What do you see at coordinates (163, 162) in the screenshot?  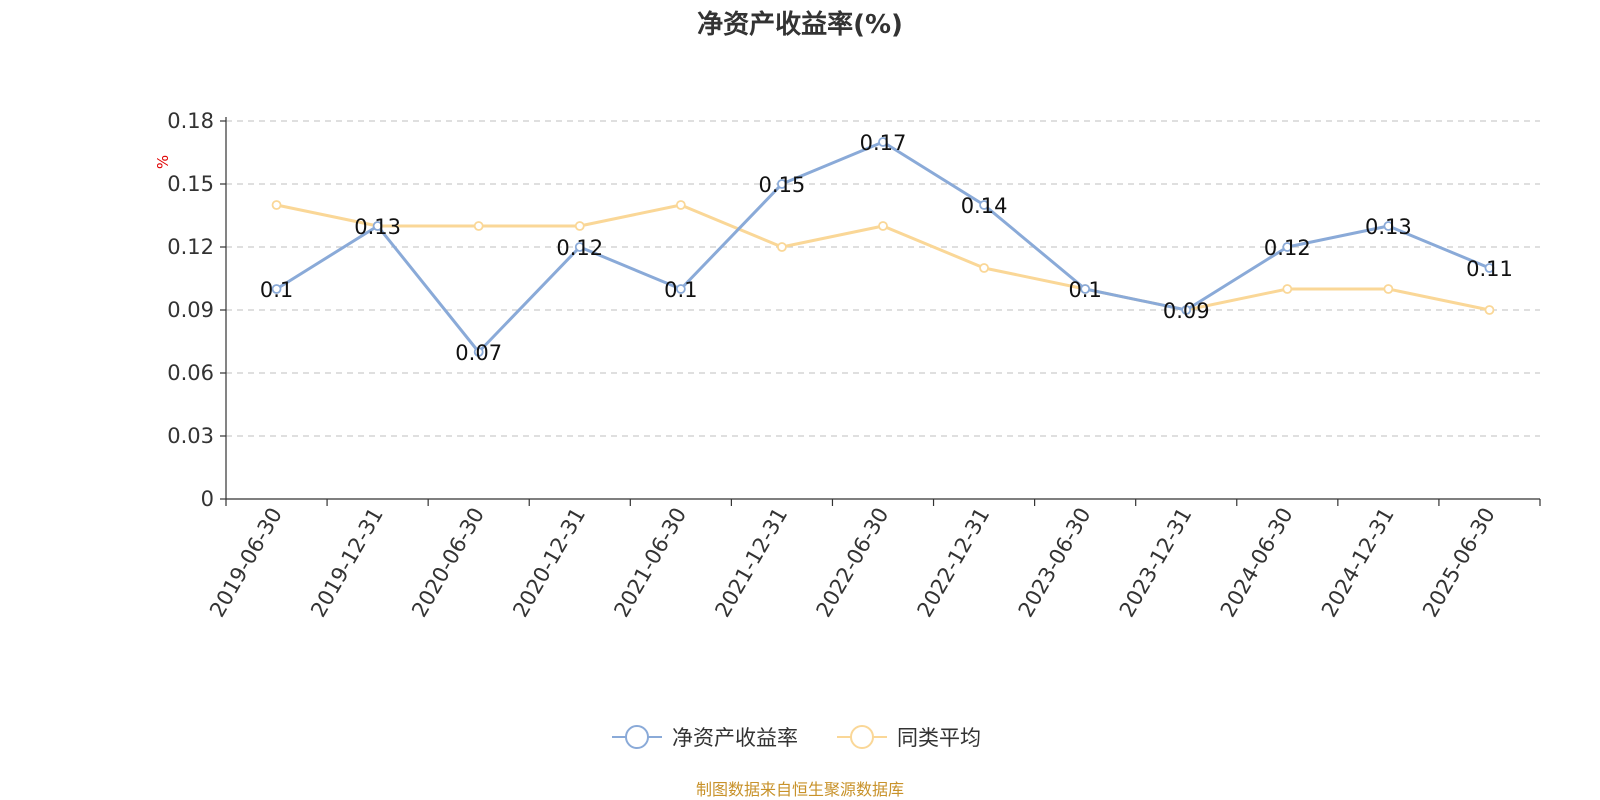 I see `y-axis-unit-label: %` at bounding box center [163, 162].